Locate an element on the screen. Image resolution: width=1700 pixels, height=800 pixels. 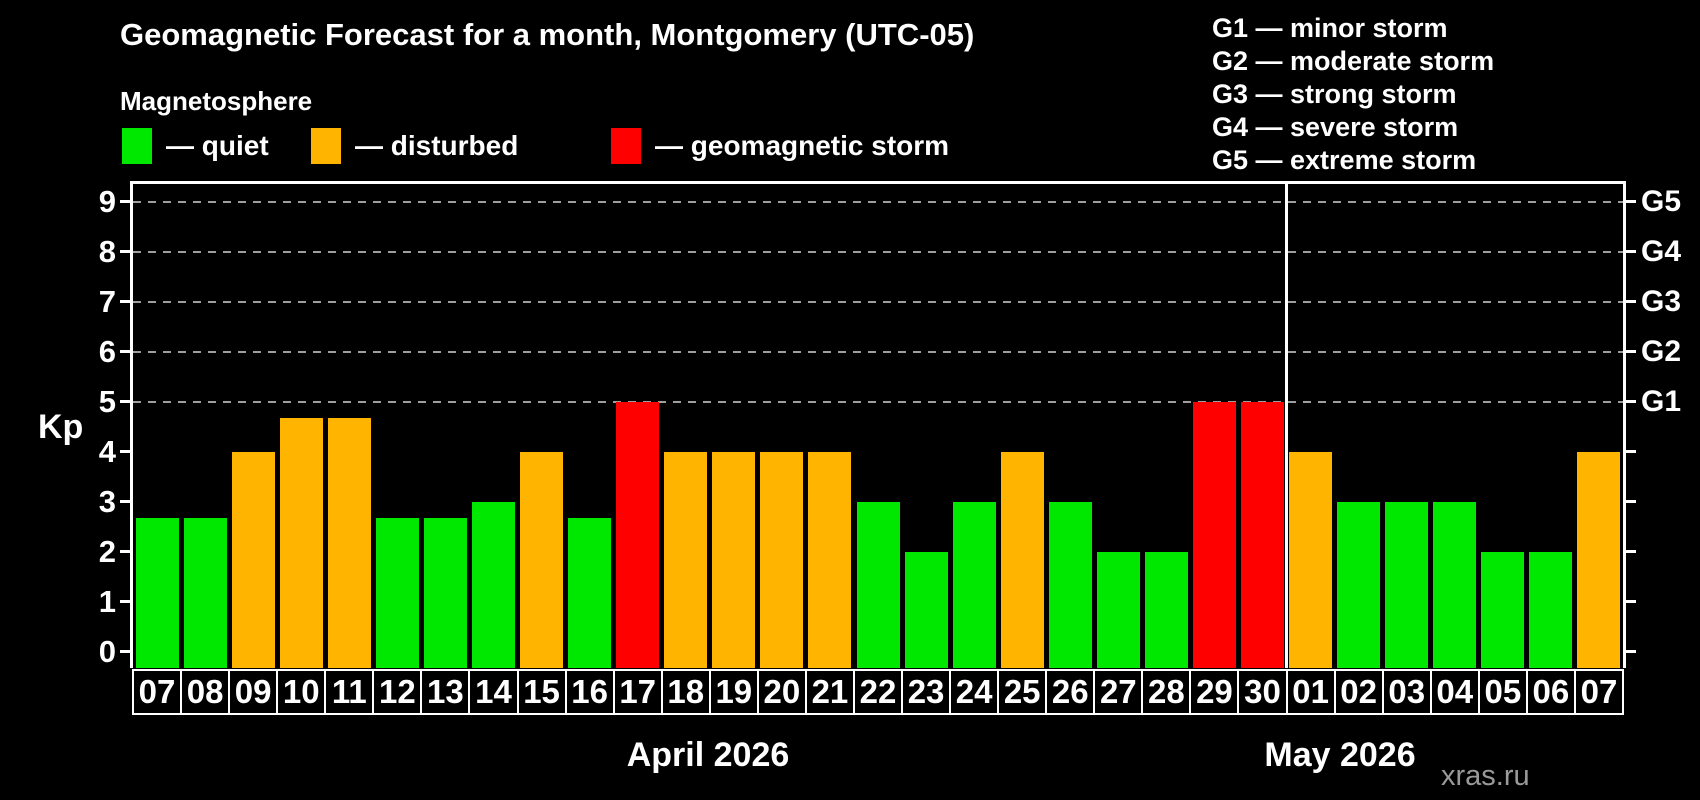
g-axis-label-g4: G4 is located at coordinates (1661, 251).